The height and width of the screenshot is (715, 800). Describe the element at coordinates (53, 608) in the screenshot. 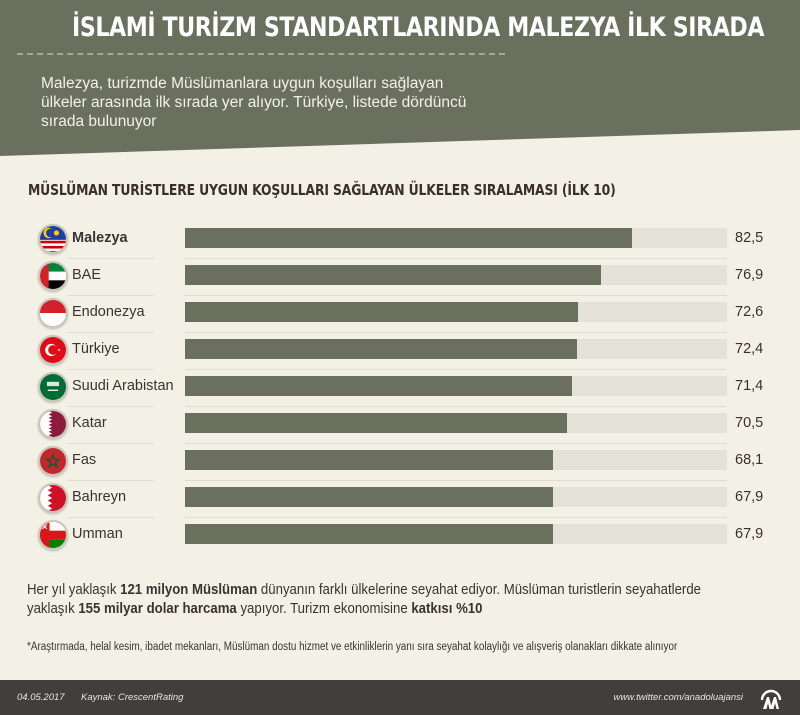

I see `note-text: yaklaşık` at that location.